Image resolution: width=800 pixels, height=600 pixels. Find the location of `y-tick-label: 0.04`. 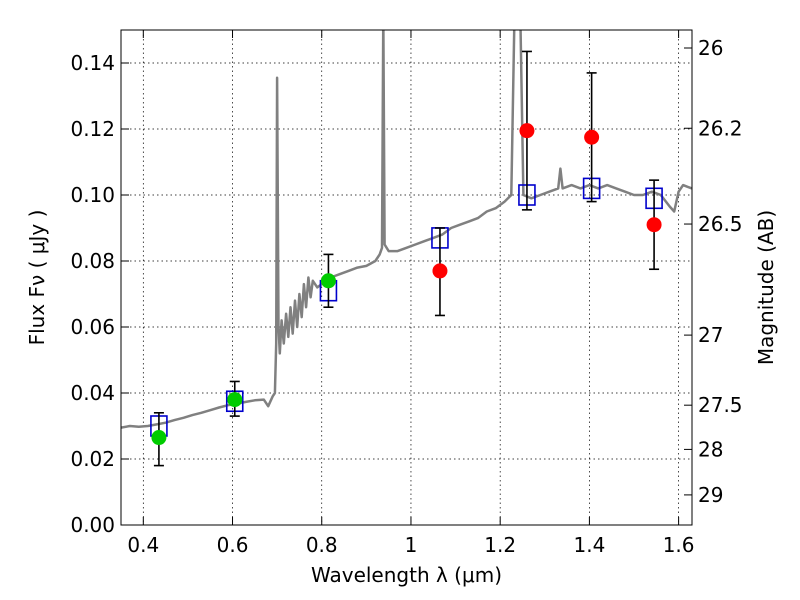

y-tick-label: 0.04 is located at coordinates (92, 393).